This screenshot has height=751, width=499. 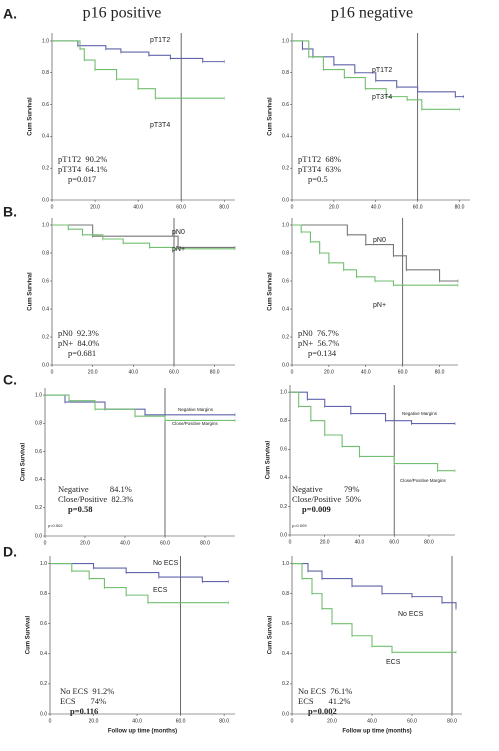 What do you see at coordinates (82, 159) in the screenshot?
I see `stat-text: pT1T2 90.2%` at bounding box center [82, 159].